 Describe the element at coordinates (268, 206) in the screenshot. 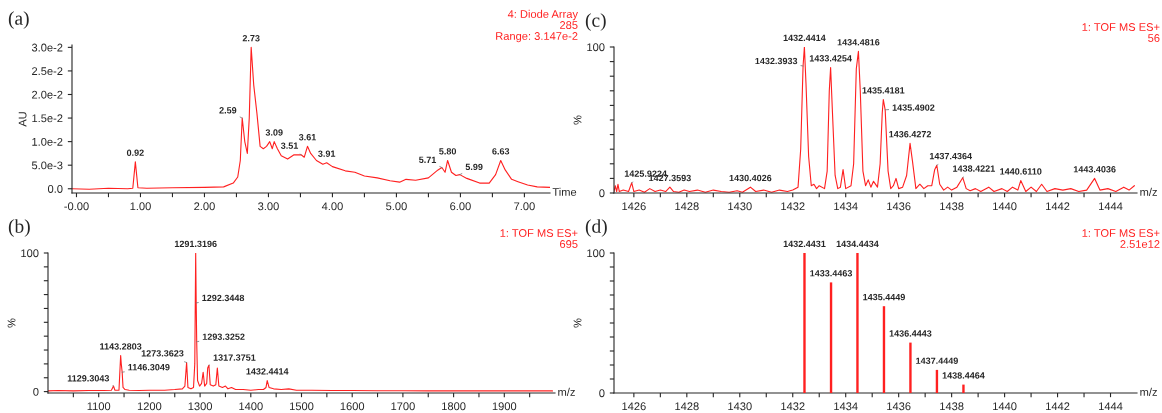

I see `x-tick-label: 3.00` at that location.